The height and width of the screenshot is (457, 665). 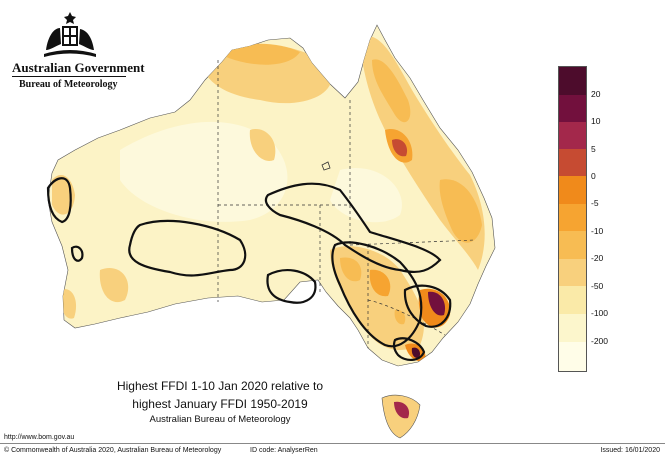 What do you see at coordinates (284, 450) in the screenshot?
I see `id-code: ID code: AnalyserRen` at bounding box center [284, 450].